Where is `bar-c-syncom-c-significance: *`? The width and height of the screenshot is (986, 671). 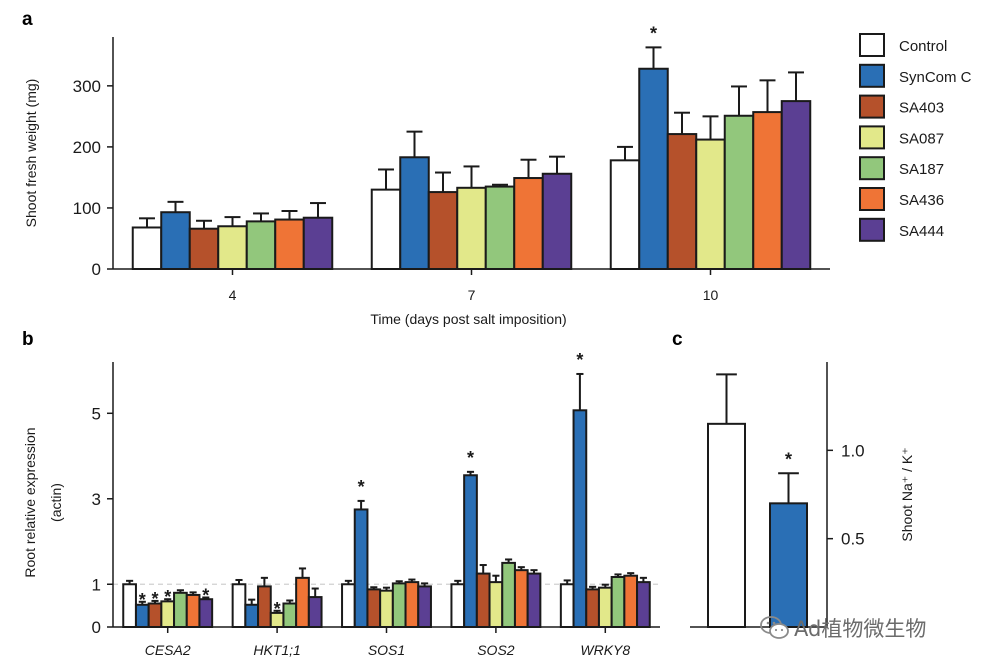 bar-c-syncom-c-significance: * is located at coordinates (788, 459).